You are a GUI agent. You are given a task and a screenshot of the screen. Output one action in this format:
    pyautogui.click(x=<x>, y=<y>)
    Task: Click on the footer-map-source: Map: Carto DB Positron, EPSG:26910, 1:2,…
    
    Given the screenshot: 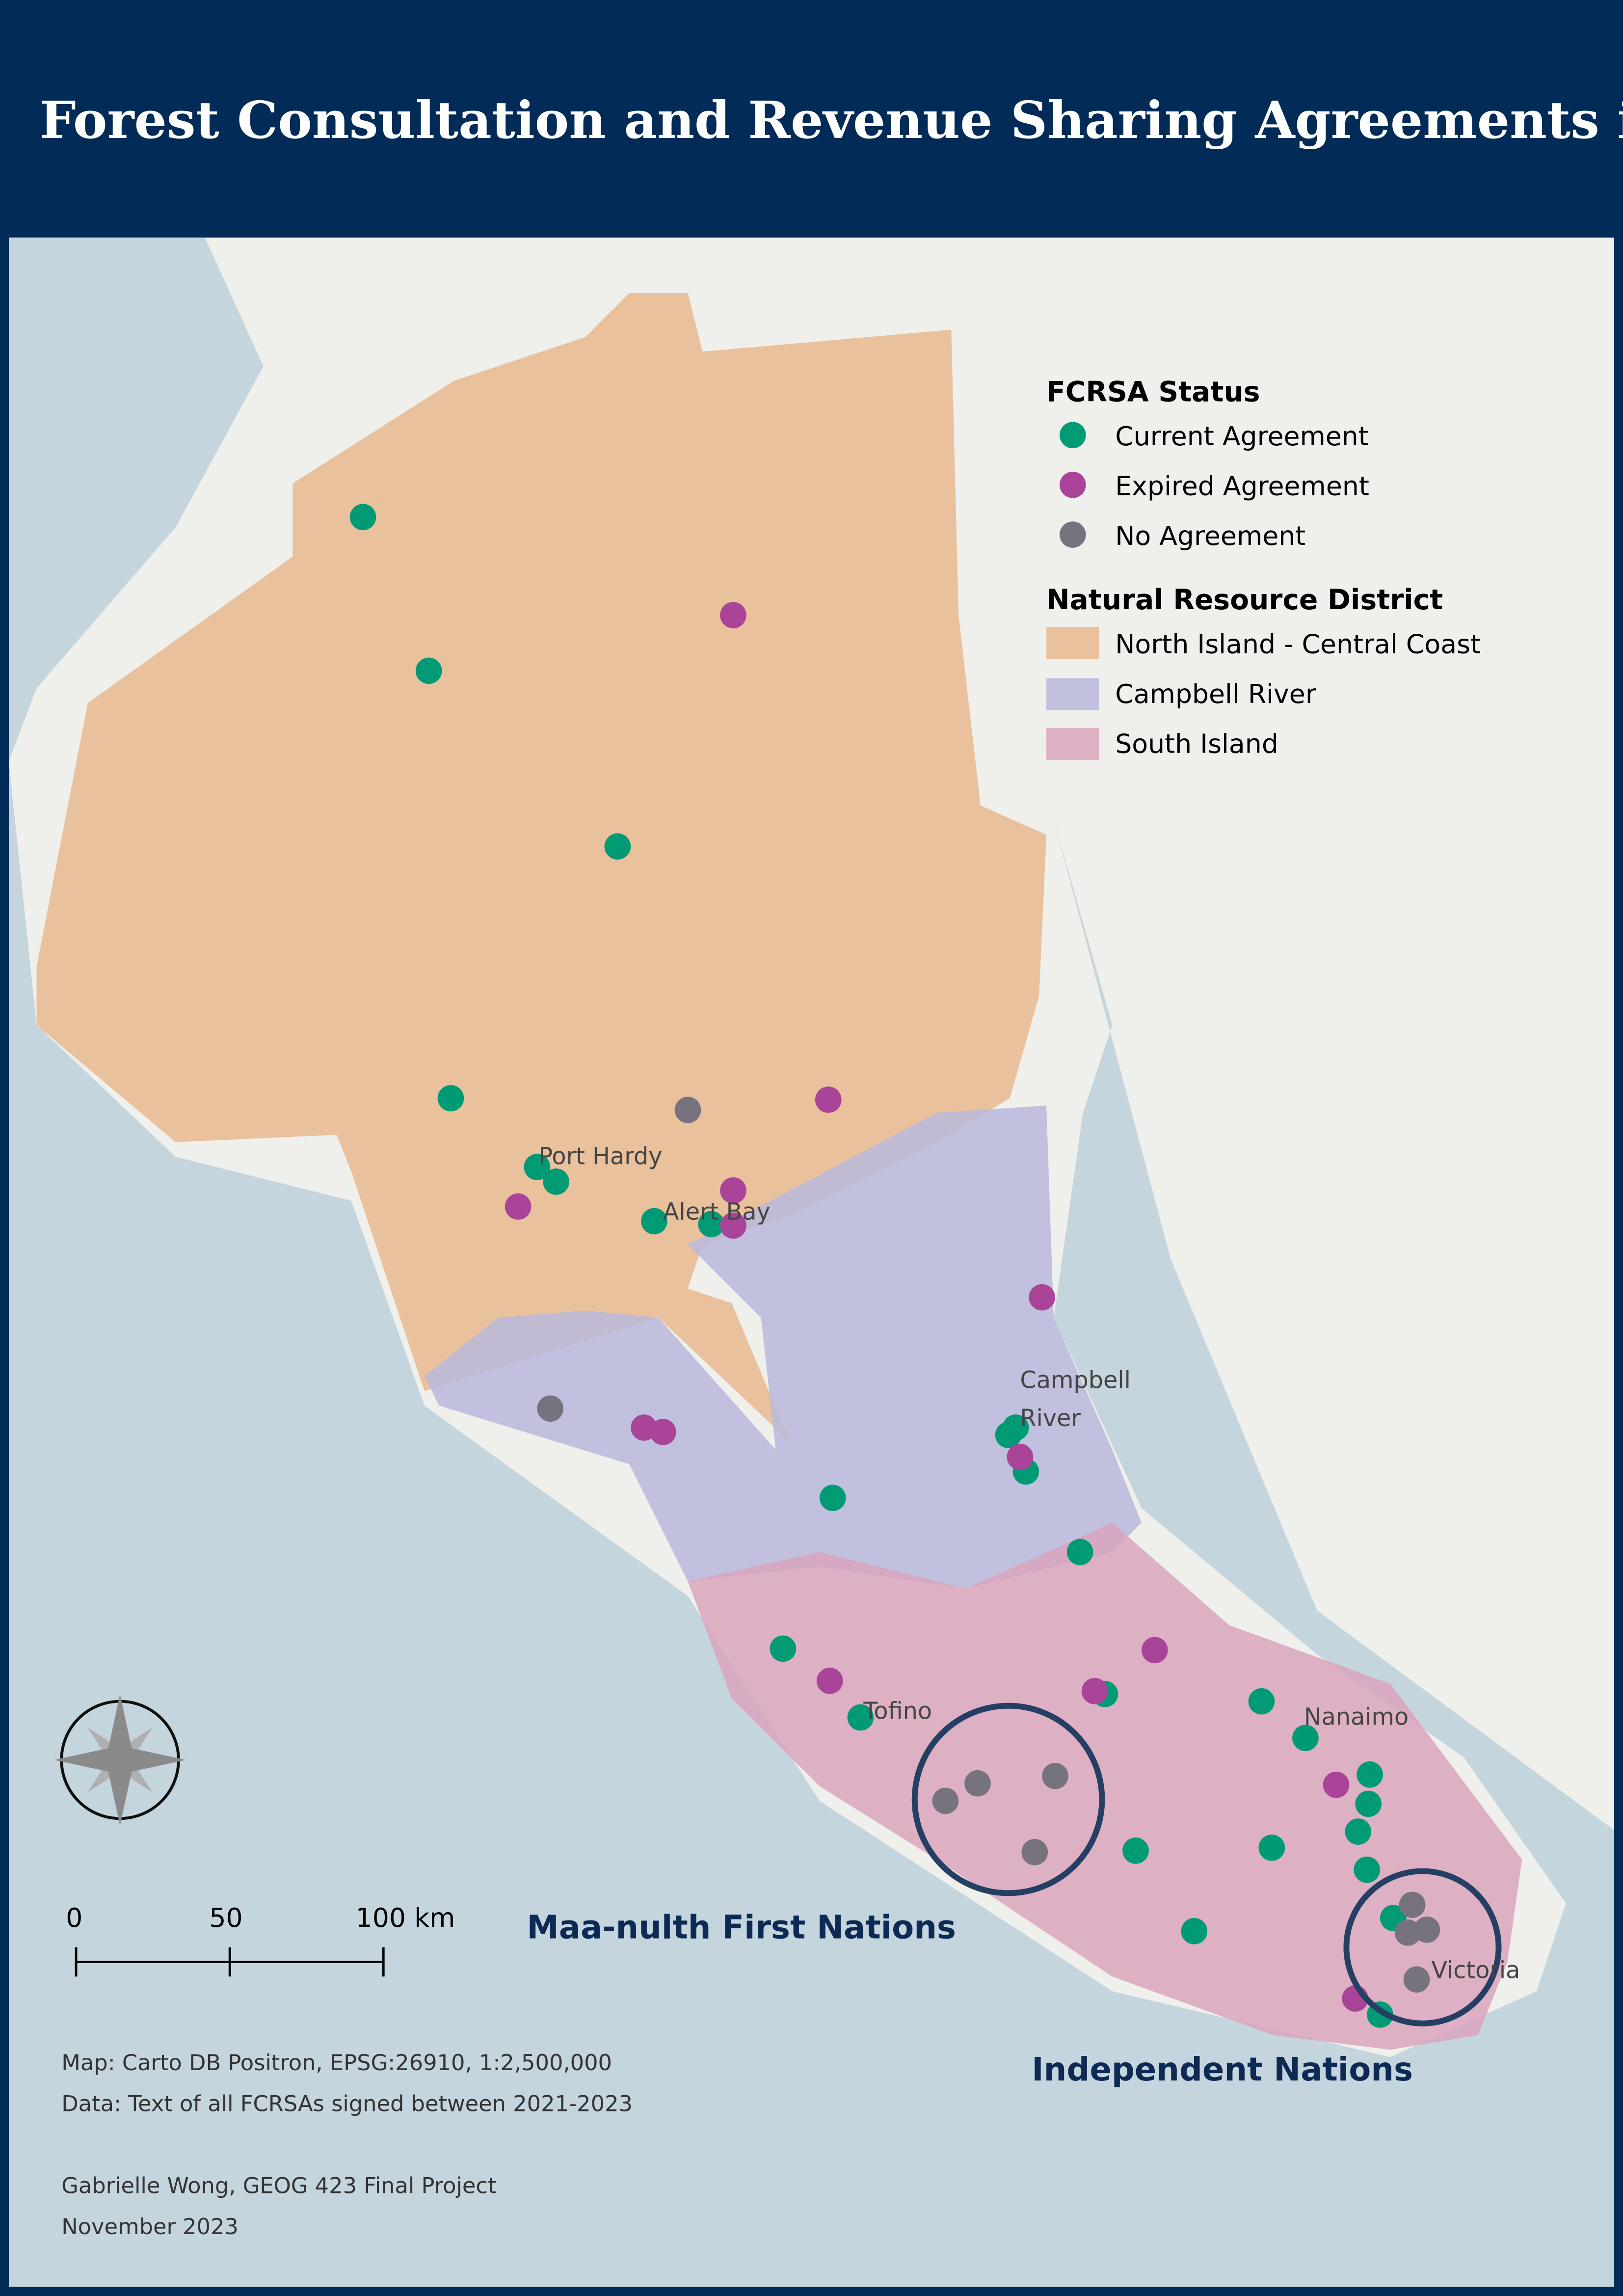 What is the action you would take?
    pyautogui.click(x=336, y=2063)
    